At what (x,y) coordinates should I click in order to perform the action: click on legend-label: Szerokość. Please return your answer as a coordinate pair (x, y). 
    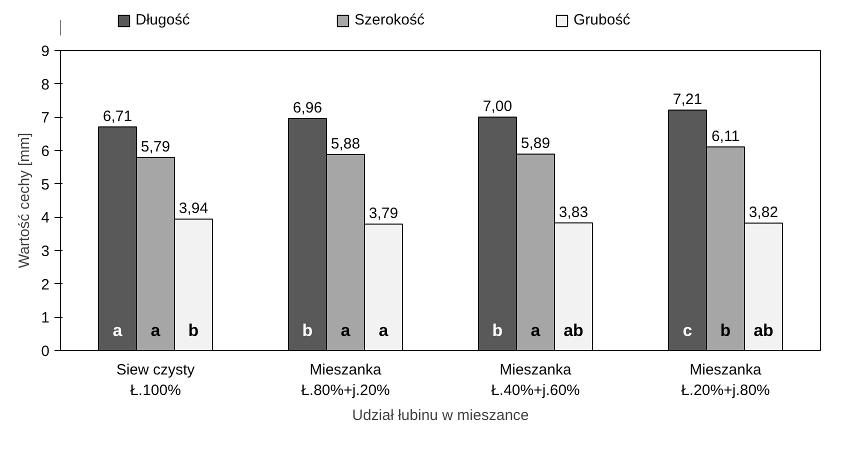
    Looking at the image, I should click on (390, 20).